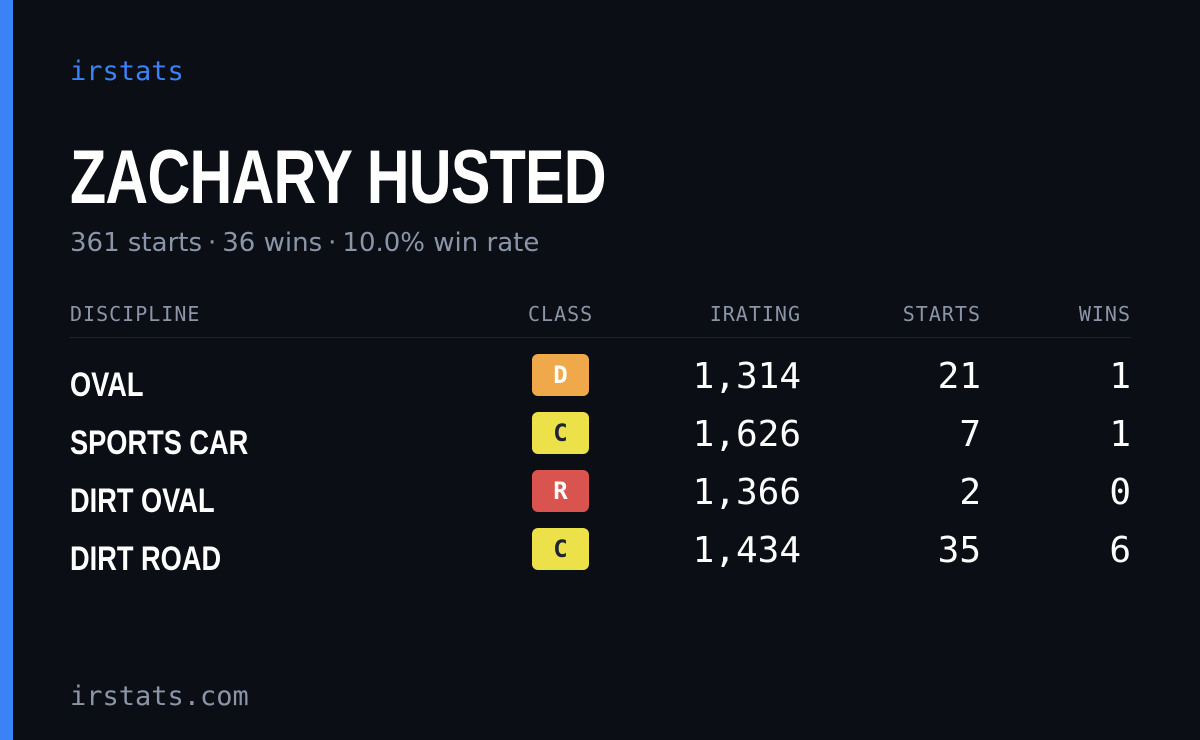  What do you see at coordinates (746, 434) in the screenshot?
I see `irating-value: 1,626` at bounding box center [746, 434].